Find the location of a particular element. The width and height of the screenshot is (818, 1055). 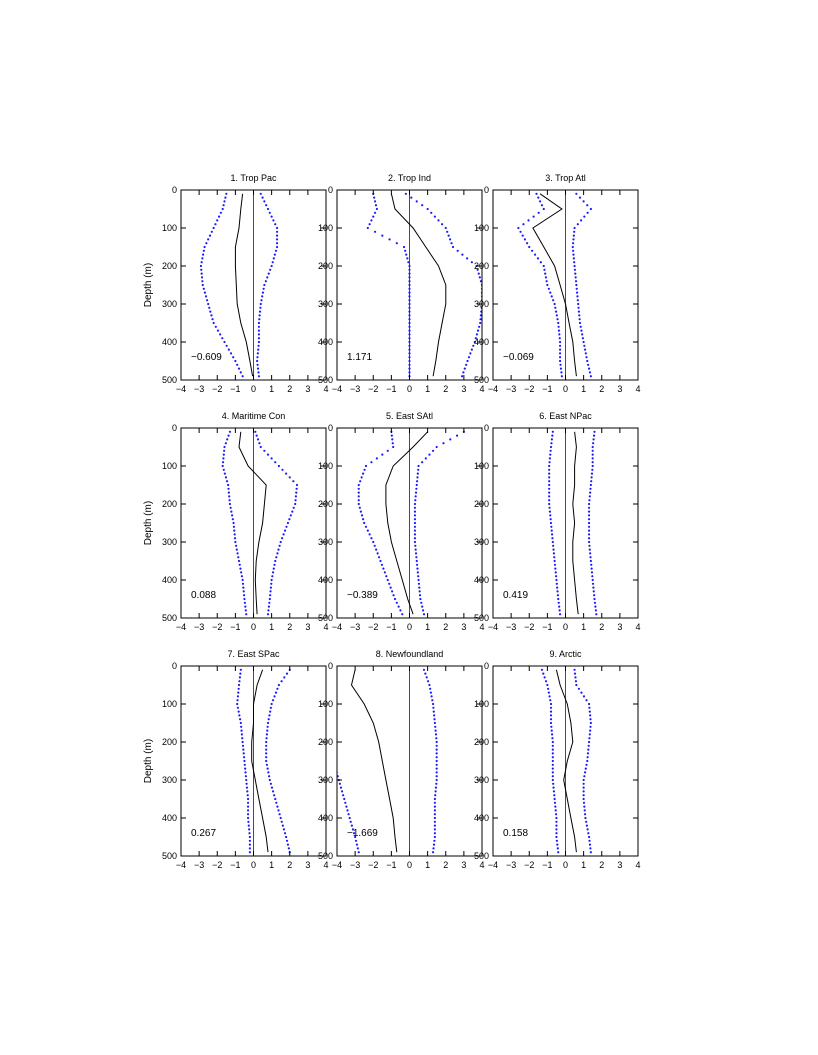

y-tick-label: 400 is located at coordinates (169, 818).